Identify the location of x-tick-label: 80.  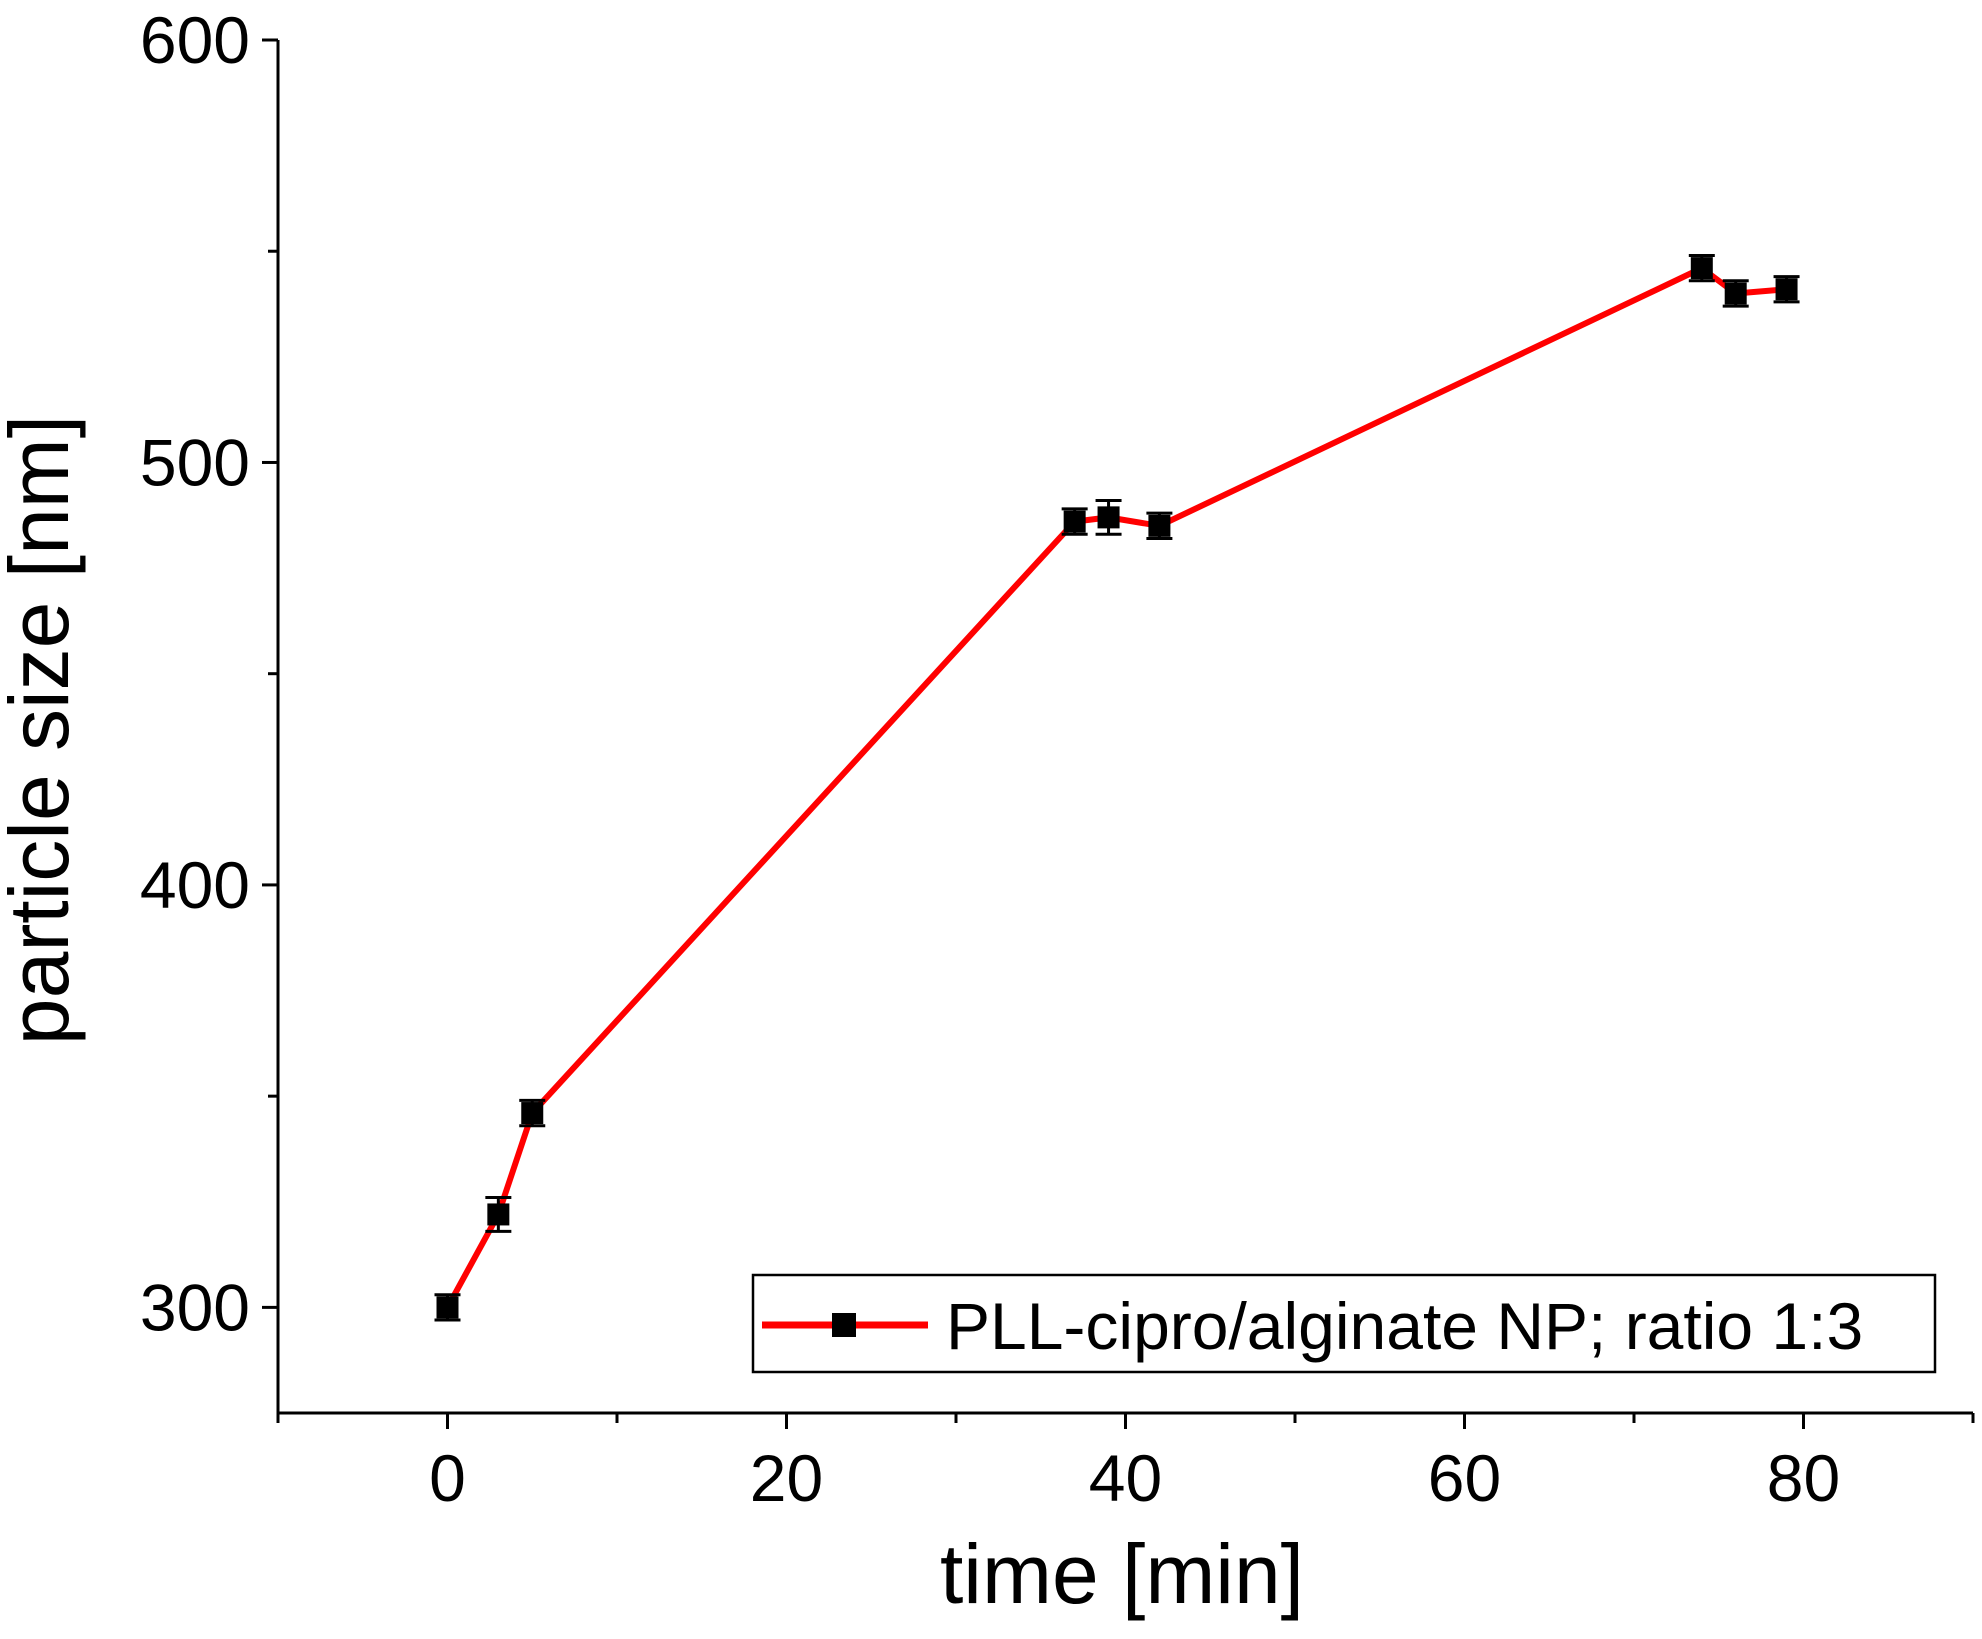
(1803, 1478).